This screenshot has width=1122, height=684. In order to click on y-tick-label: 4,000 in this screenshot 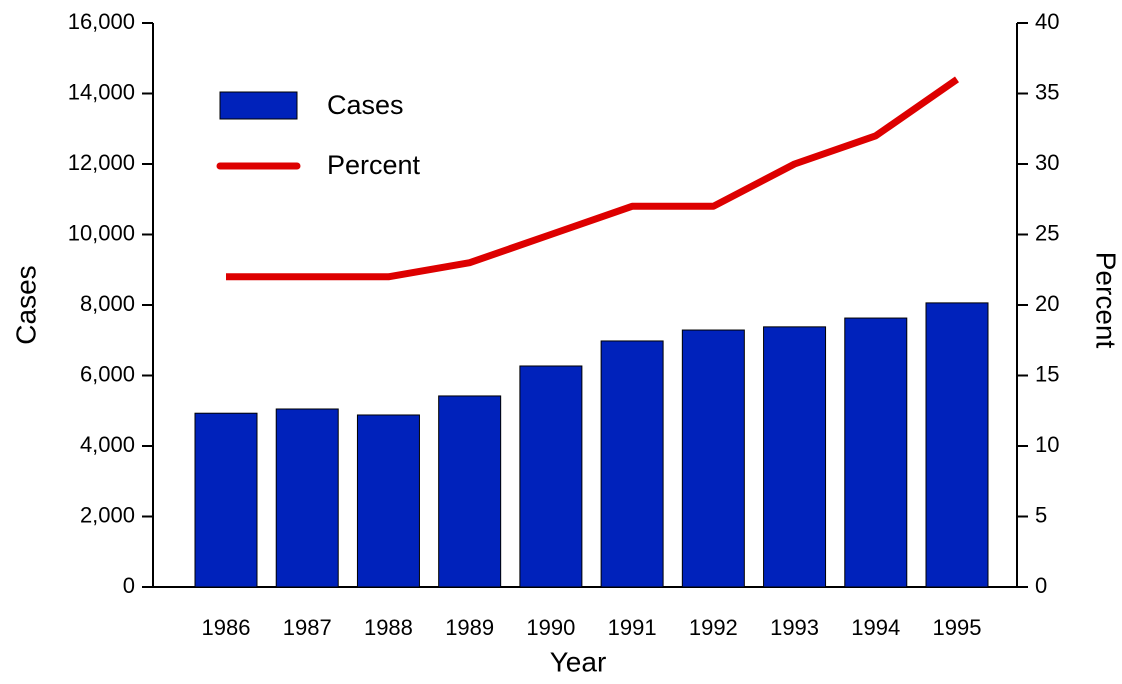, I will do `click(107, 444)`.